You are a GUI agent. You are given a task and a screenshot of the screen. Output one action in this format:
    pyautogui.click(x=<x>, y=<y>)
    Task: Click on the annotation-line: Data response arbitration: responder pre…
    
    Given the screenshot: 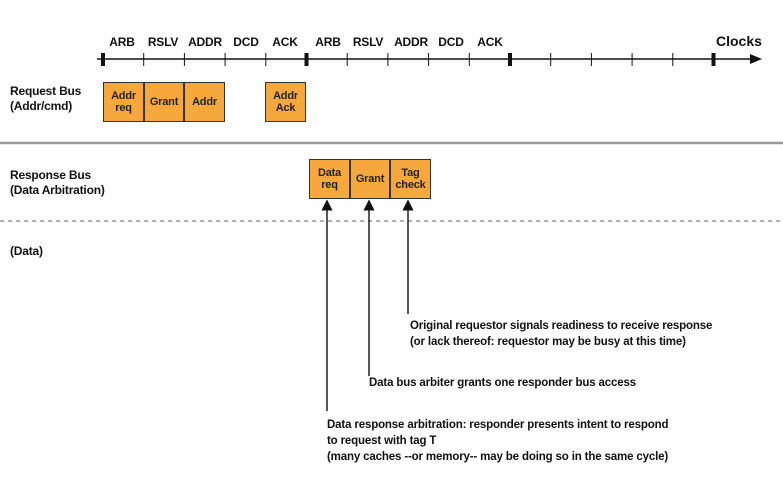 What is the action you would take?
    pyautogui.click(x=498, y=425)
    